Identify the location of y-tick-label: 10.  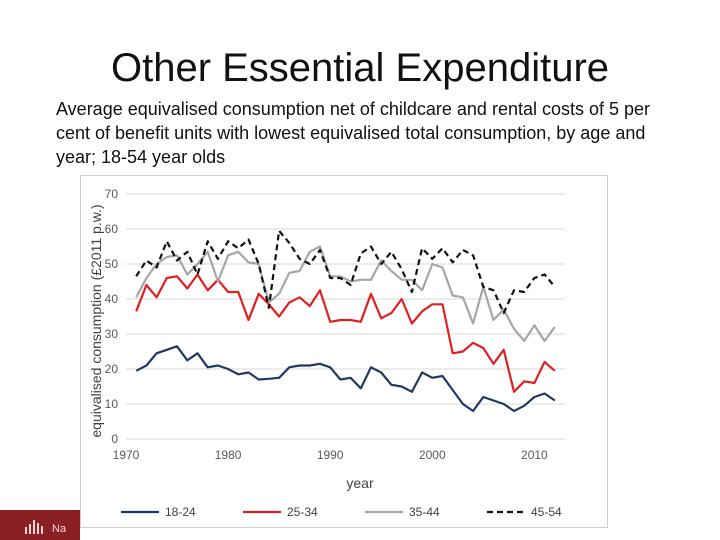
(112, 404).